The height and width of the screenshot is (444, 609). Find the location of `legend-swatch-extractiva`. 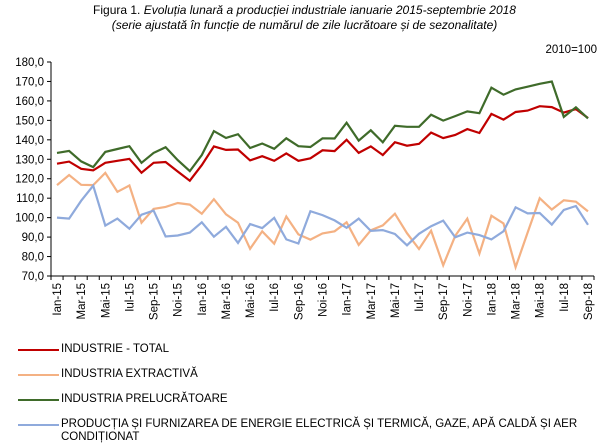

legend-swatch-extractiva is located at coordinates (38, 375).